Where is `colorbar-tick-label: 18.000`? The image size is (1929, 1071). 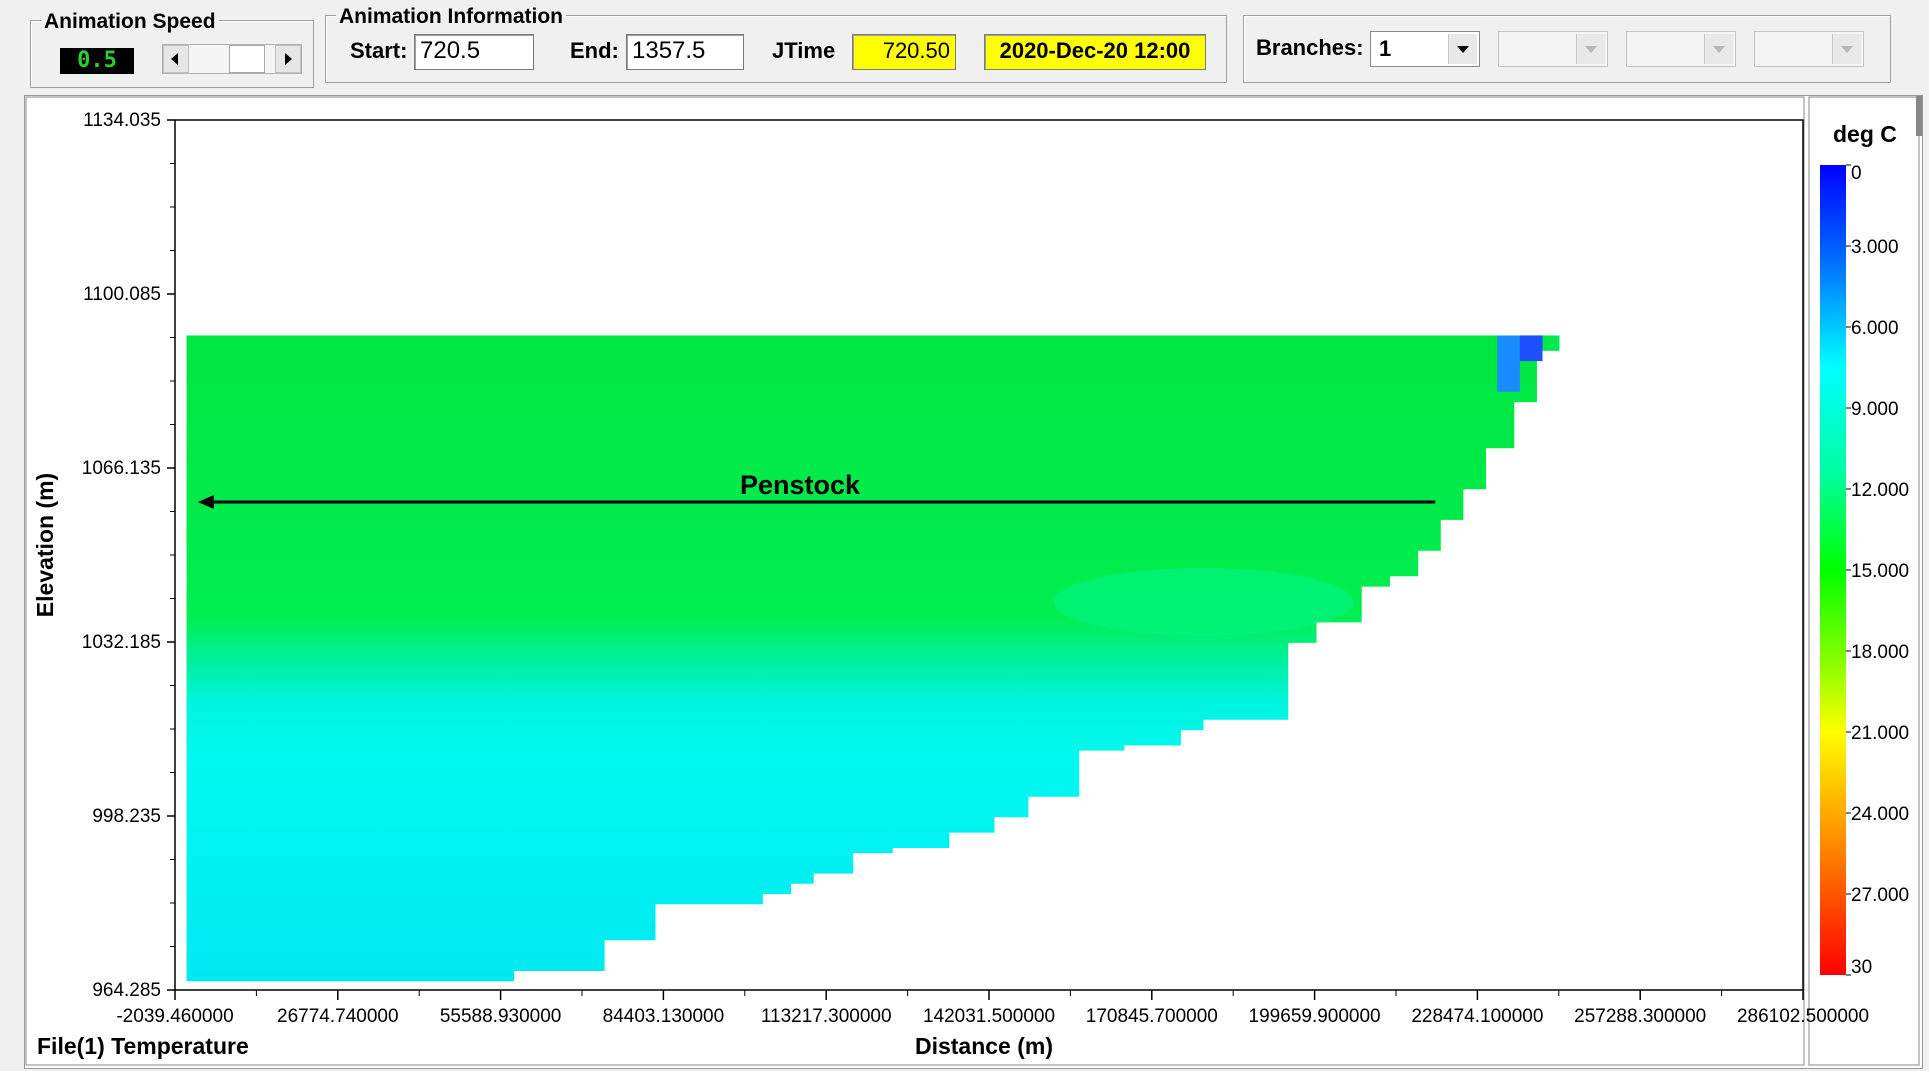
colorbar-tick-label: 18.000 is located at coordinates (1880, 652).